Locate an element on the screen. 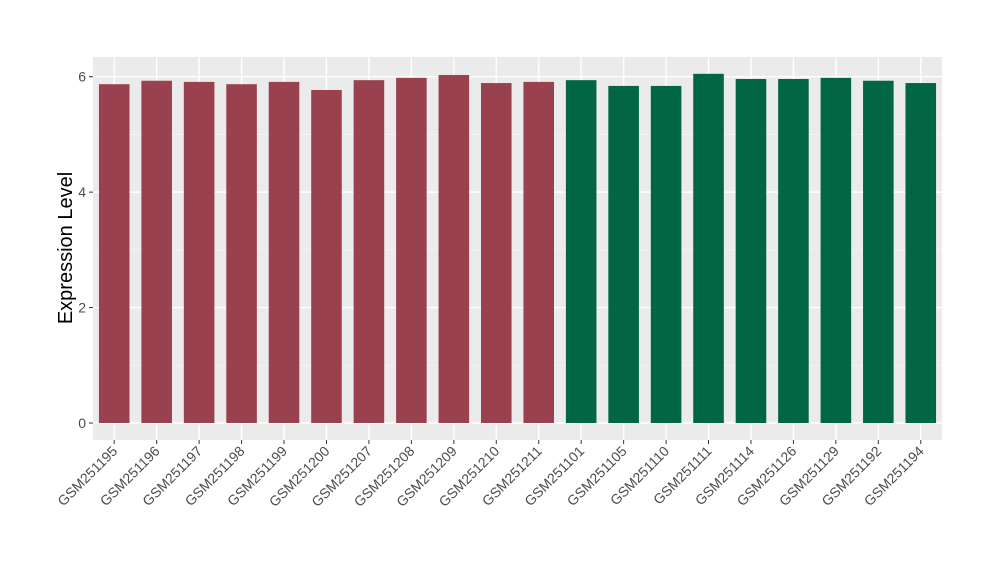 The width and height of the screenshot is (1000, 580). y-axis-label: Expression Level is located at coordinates (66, 248).